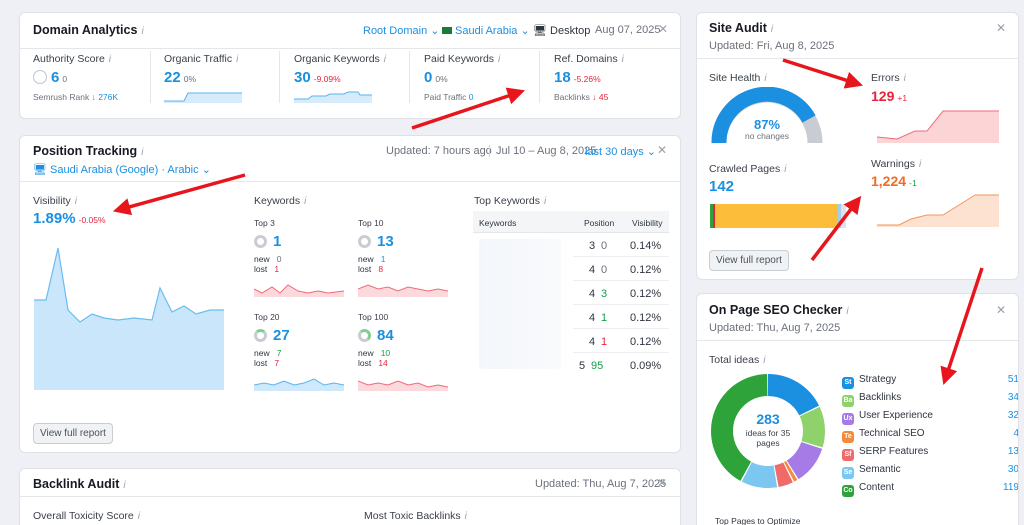  Describe the element at coordinates (599, 223) in the screenshot. I see `column-header: Position` at that location.